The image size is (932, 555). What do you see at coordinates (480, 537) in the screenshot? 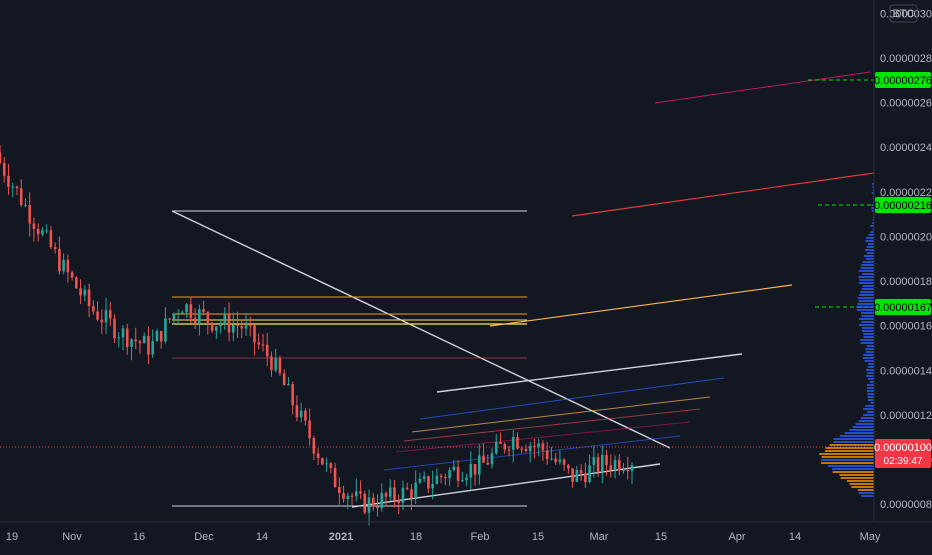
I see `time-tick-label: Feb` at bounding box center [480, 537].